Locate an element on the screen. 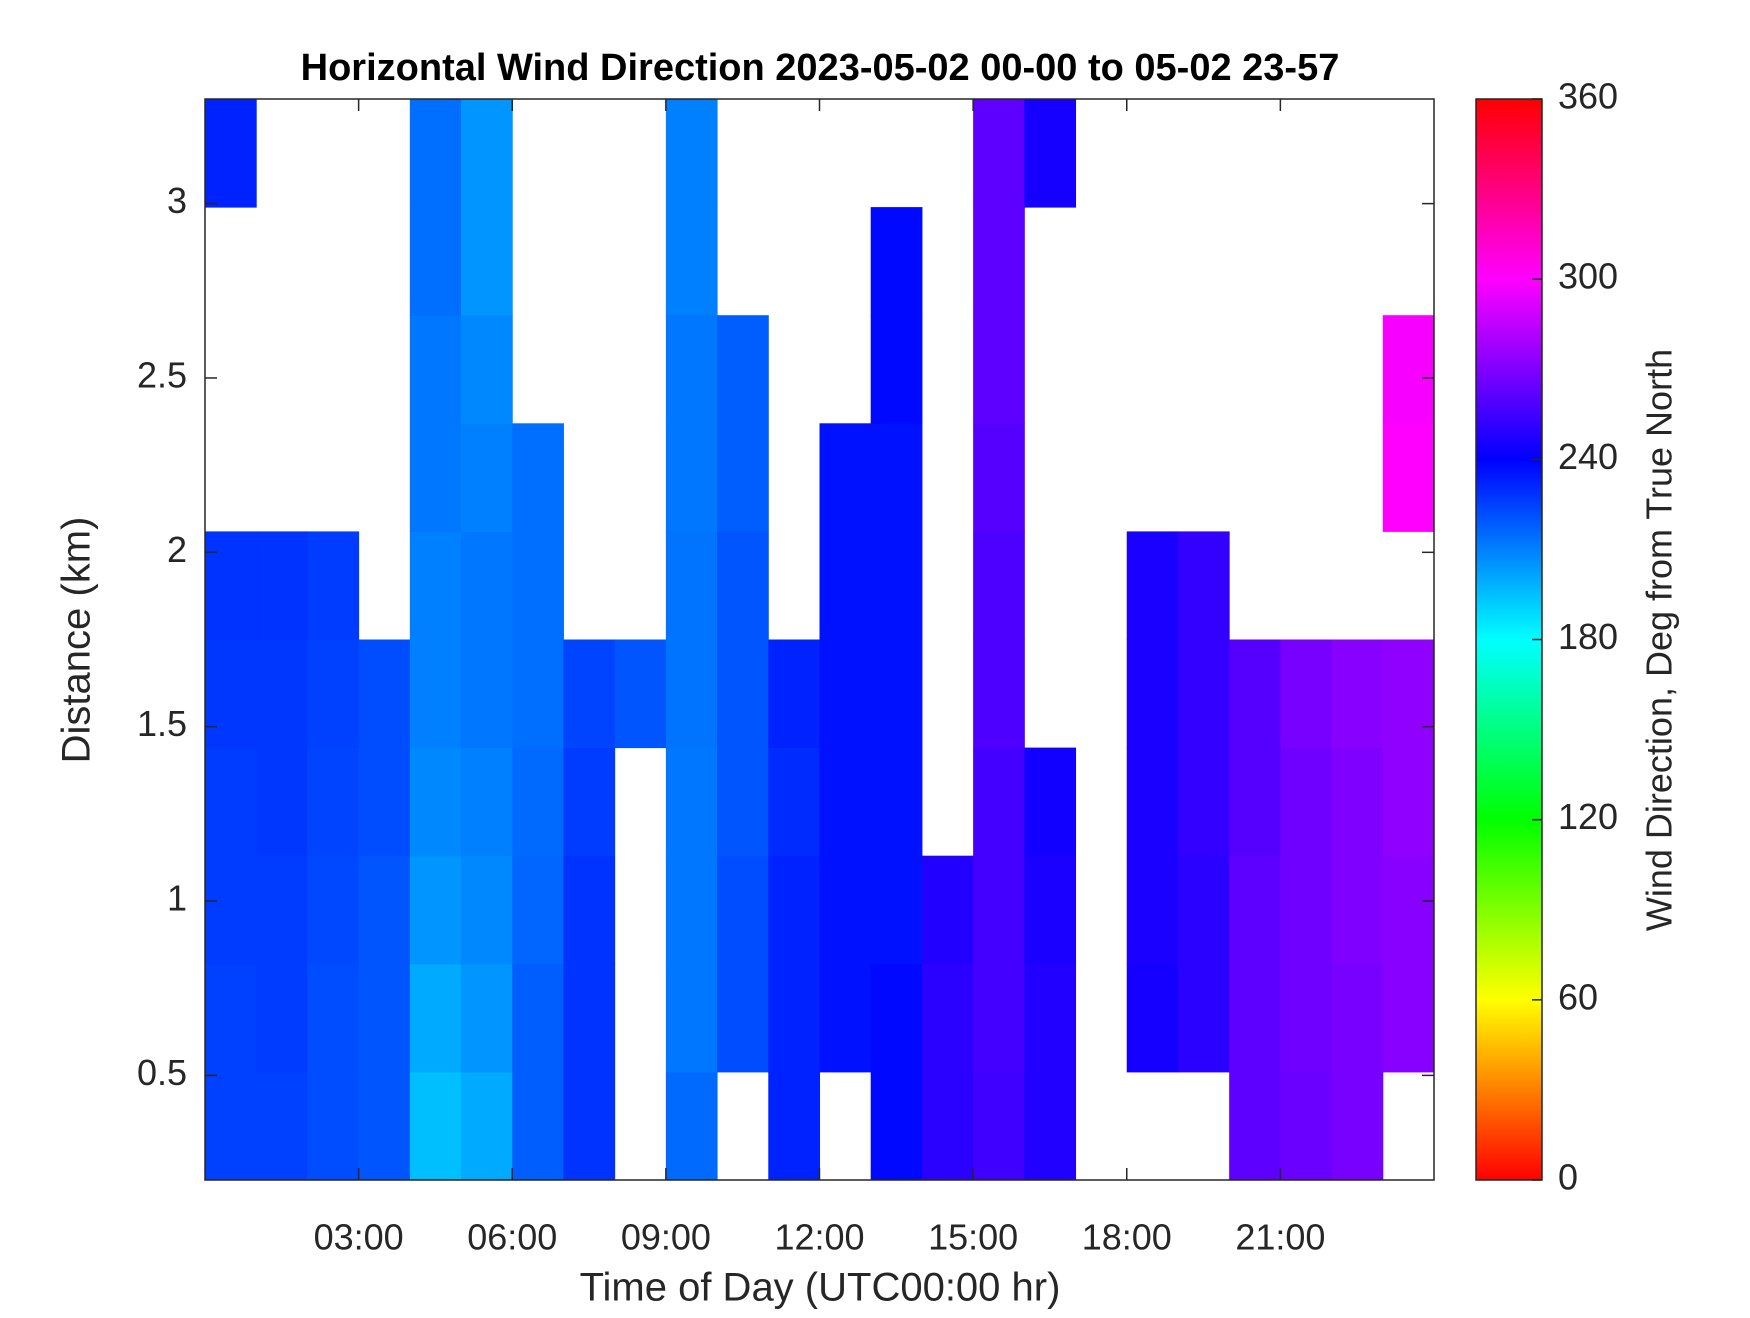  x-axis-label: Time of Day (UTC00:00 hr) is located at coordinates (820, 1288).